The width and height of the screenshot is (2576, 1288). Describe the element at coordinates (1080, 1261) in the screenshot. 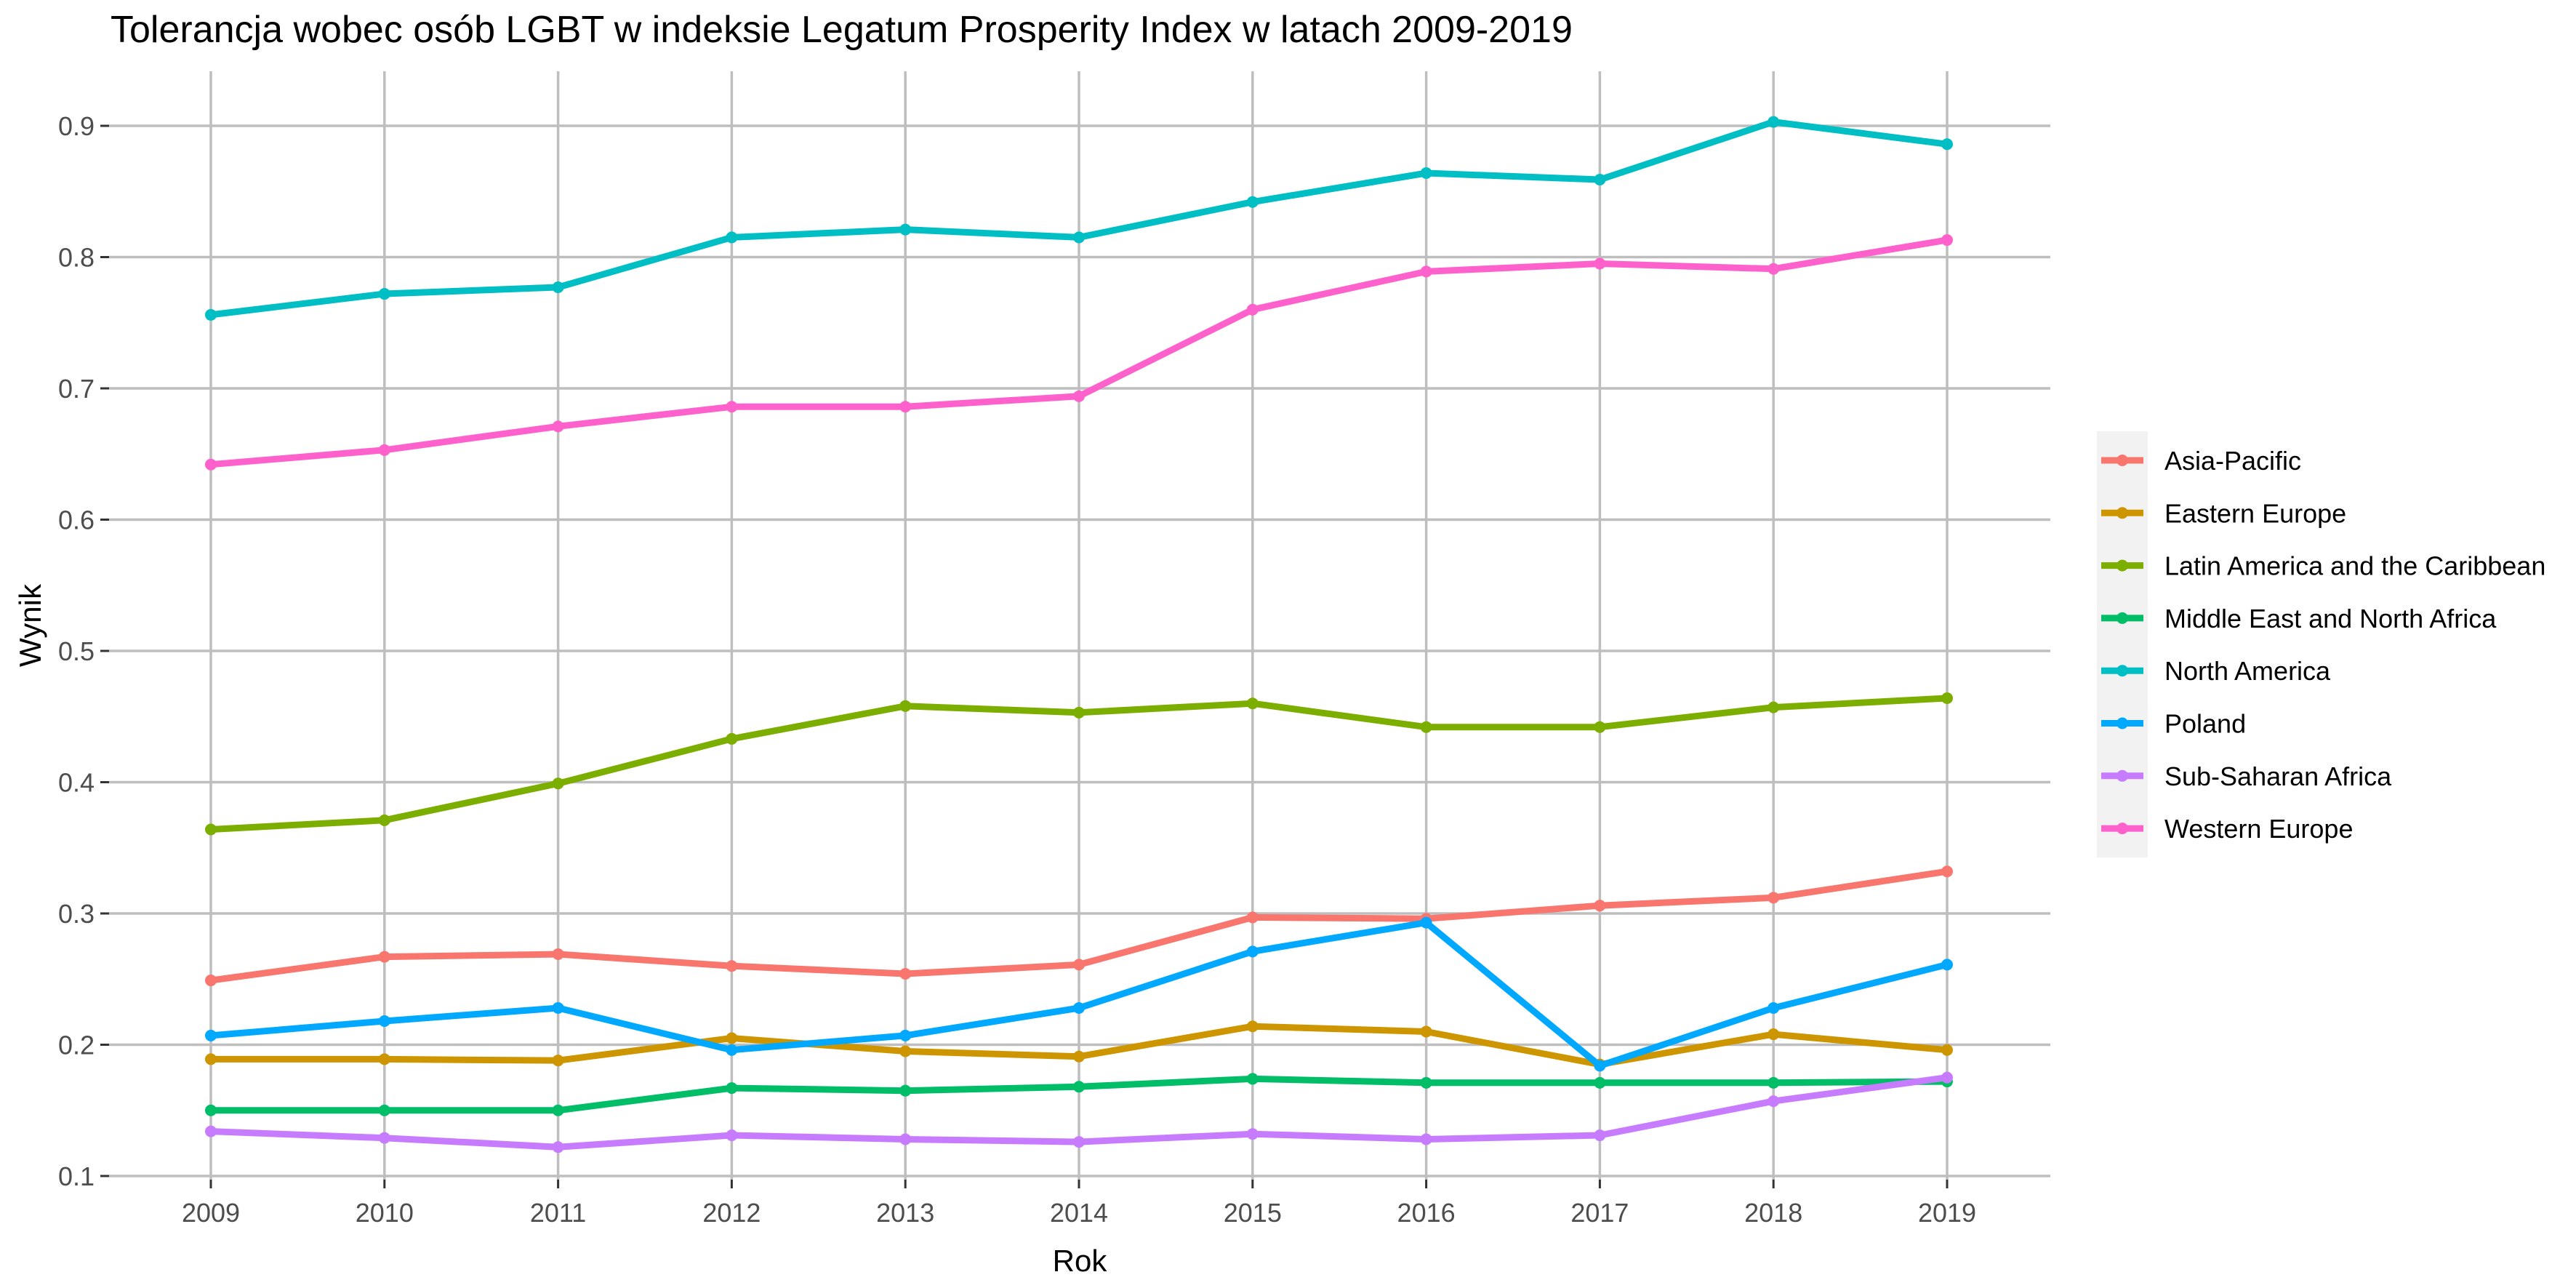

I see `x-axis-title: Rok` at that location.